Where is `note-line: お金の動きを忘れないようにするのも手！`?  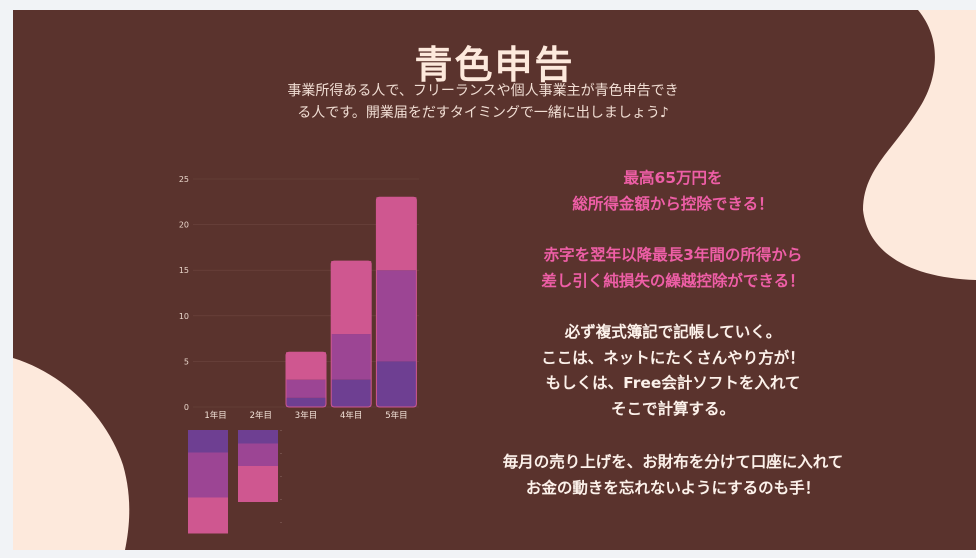 note-line: お金の動きを忘れないようにするのも手！ is located at coordinates (673, 487).